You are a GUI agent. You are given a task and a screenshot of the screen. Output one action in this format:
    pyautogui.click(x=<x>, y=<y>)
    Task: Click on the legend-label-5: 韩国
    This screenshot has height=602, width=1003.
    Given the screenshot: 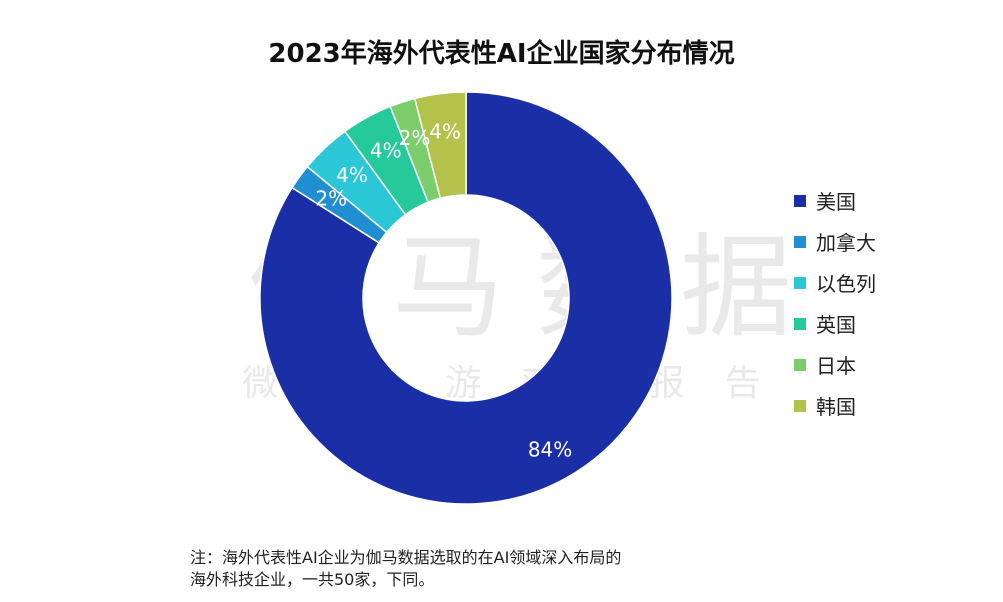 What is the action you would take?
    pyautogui.click(x=836, y=407)
    